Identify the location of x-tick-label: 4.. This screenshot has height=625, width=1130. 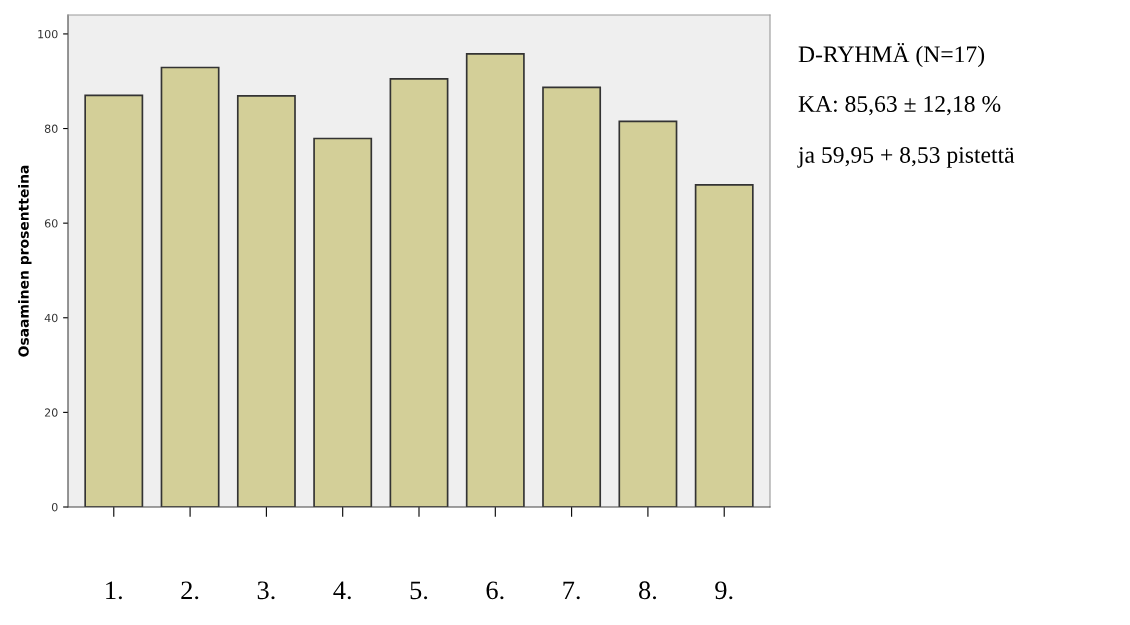
(342, 590).